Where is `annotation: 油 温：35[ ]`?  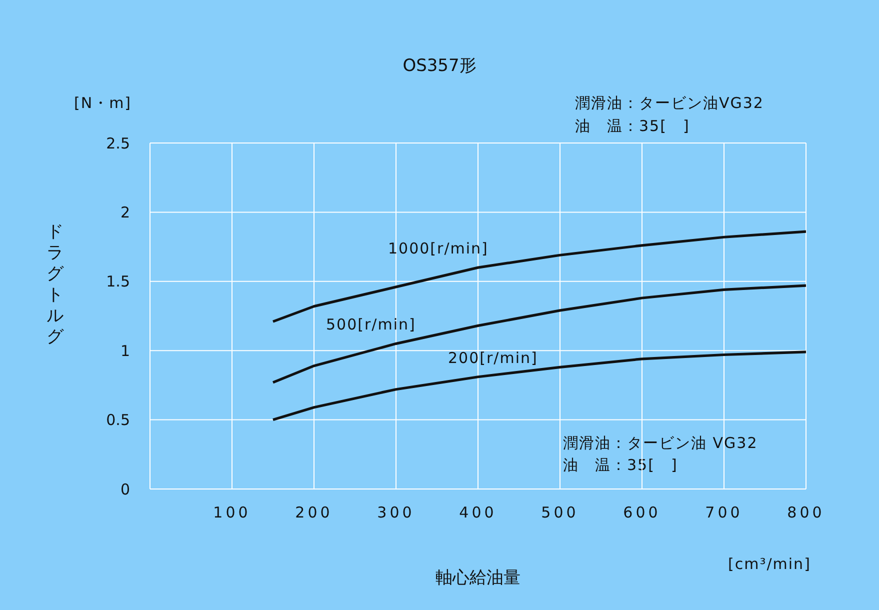 annotation: 油 温：35[ ] is located at coordinates (620, 465).